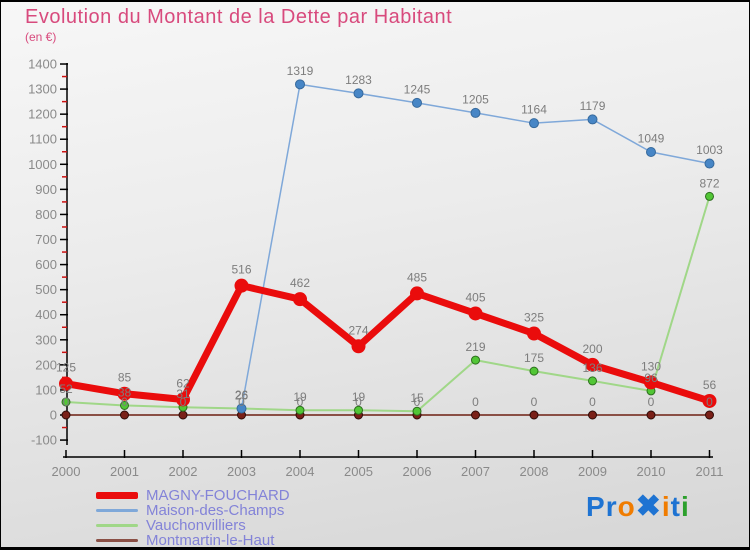  What do you see at coordinates (193, 510) in the screenshot?
I see `legend-row: Maison-des-Champs` at bounding box center [193, 510].